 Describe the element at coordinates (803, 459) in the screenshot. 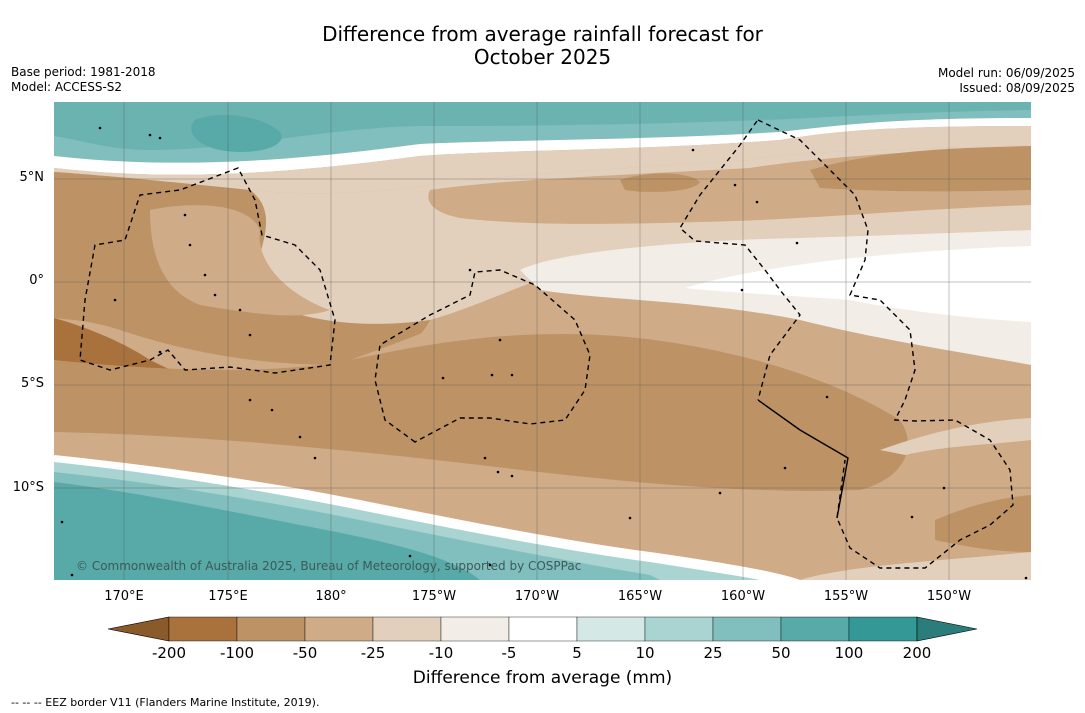

I see `eez-solid-segment` at that location.